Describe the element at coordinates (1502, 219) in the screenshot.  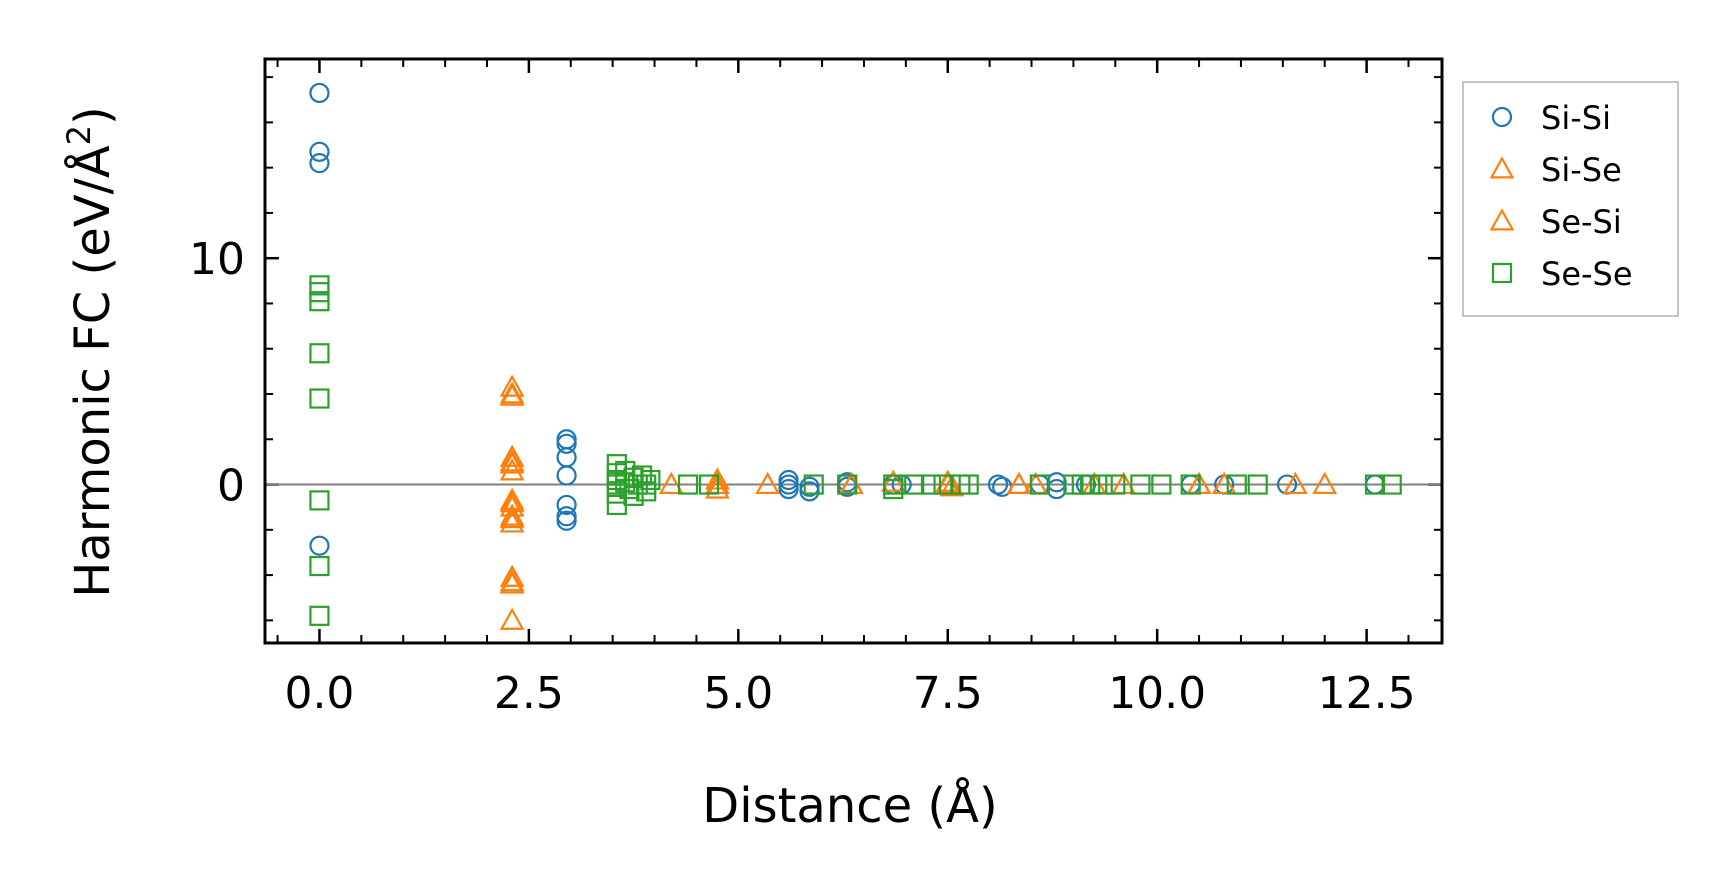
I see `legend-marker-se-si` at that location.